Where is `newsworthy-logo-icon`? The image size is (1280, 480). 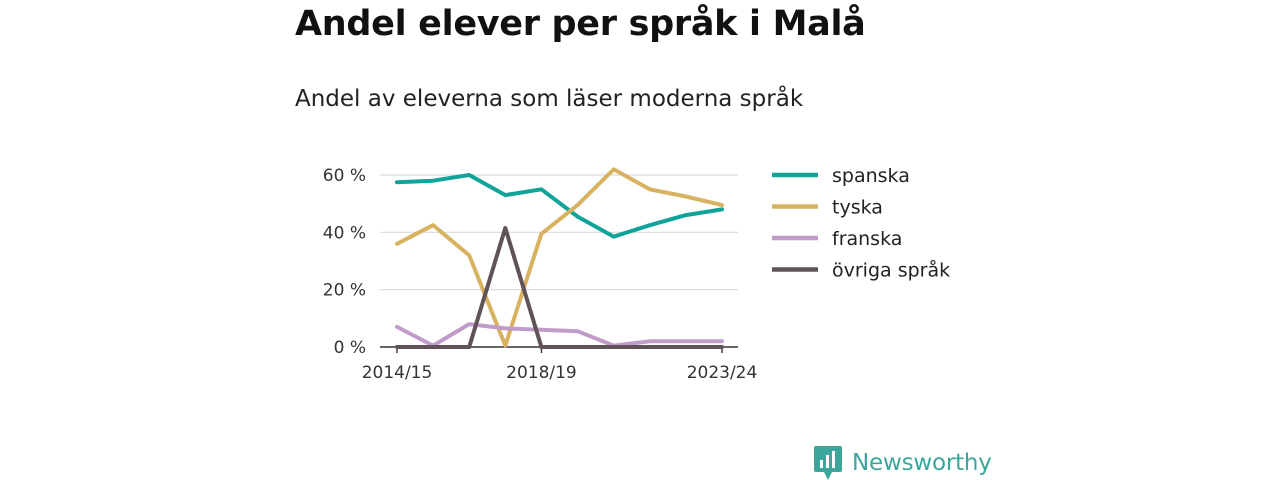 newsworthy-logo-icon is located at coordinates (828, 463).